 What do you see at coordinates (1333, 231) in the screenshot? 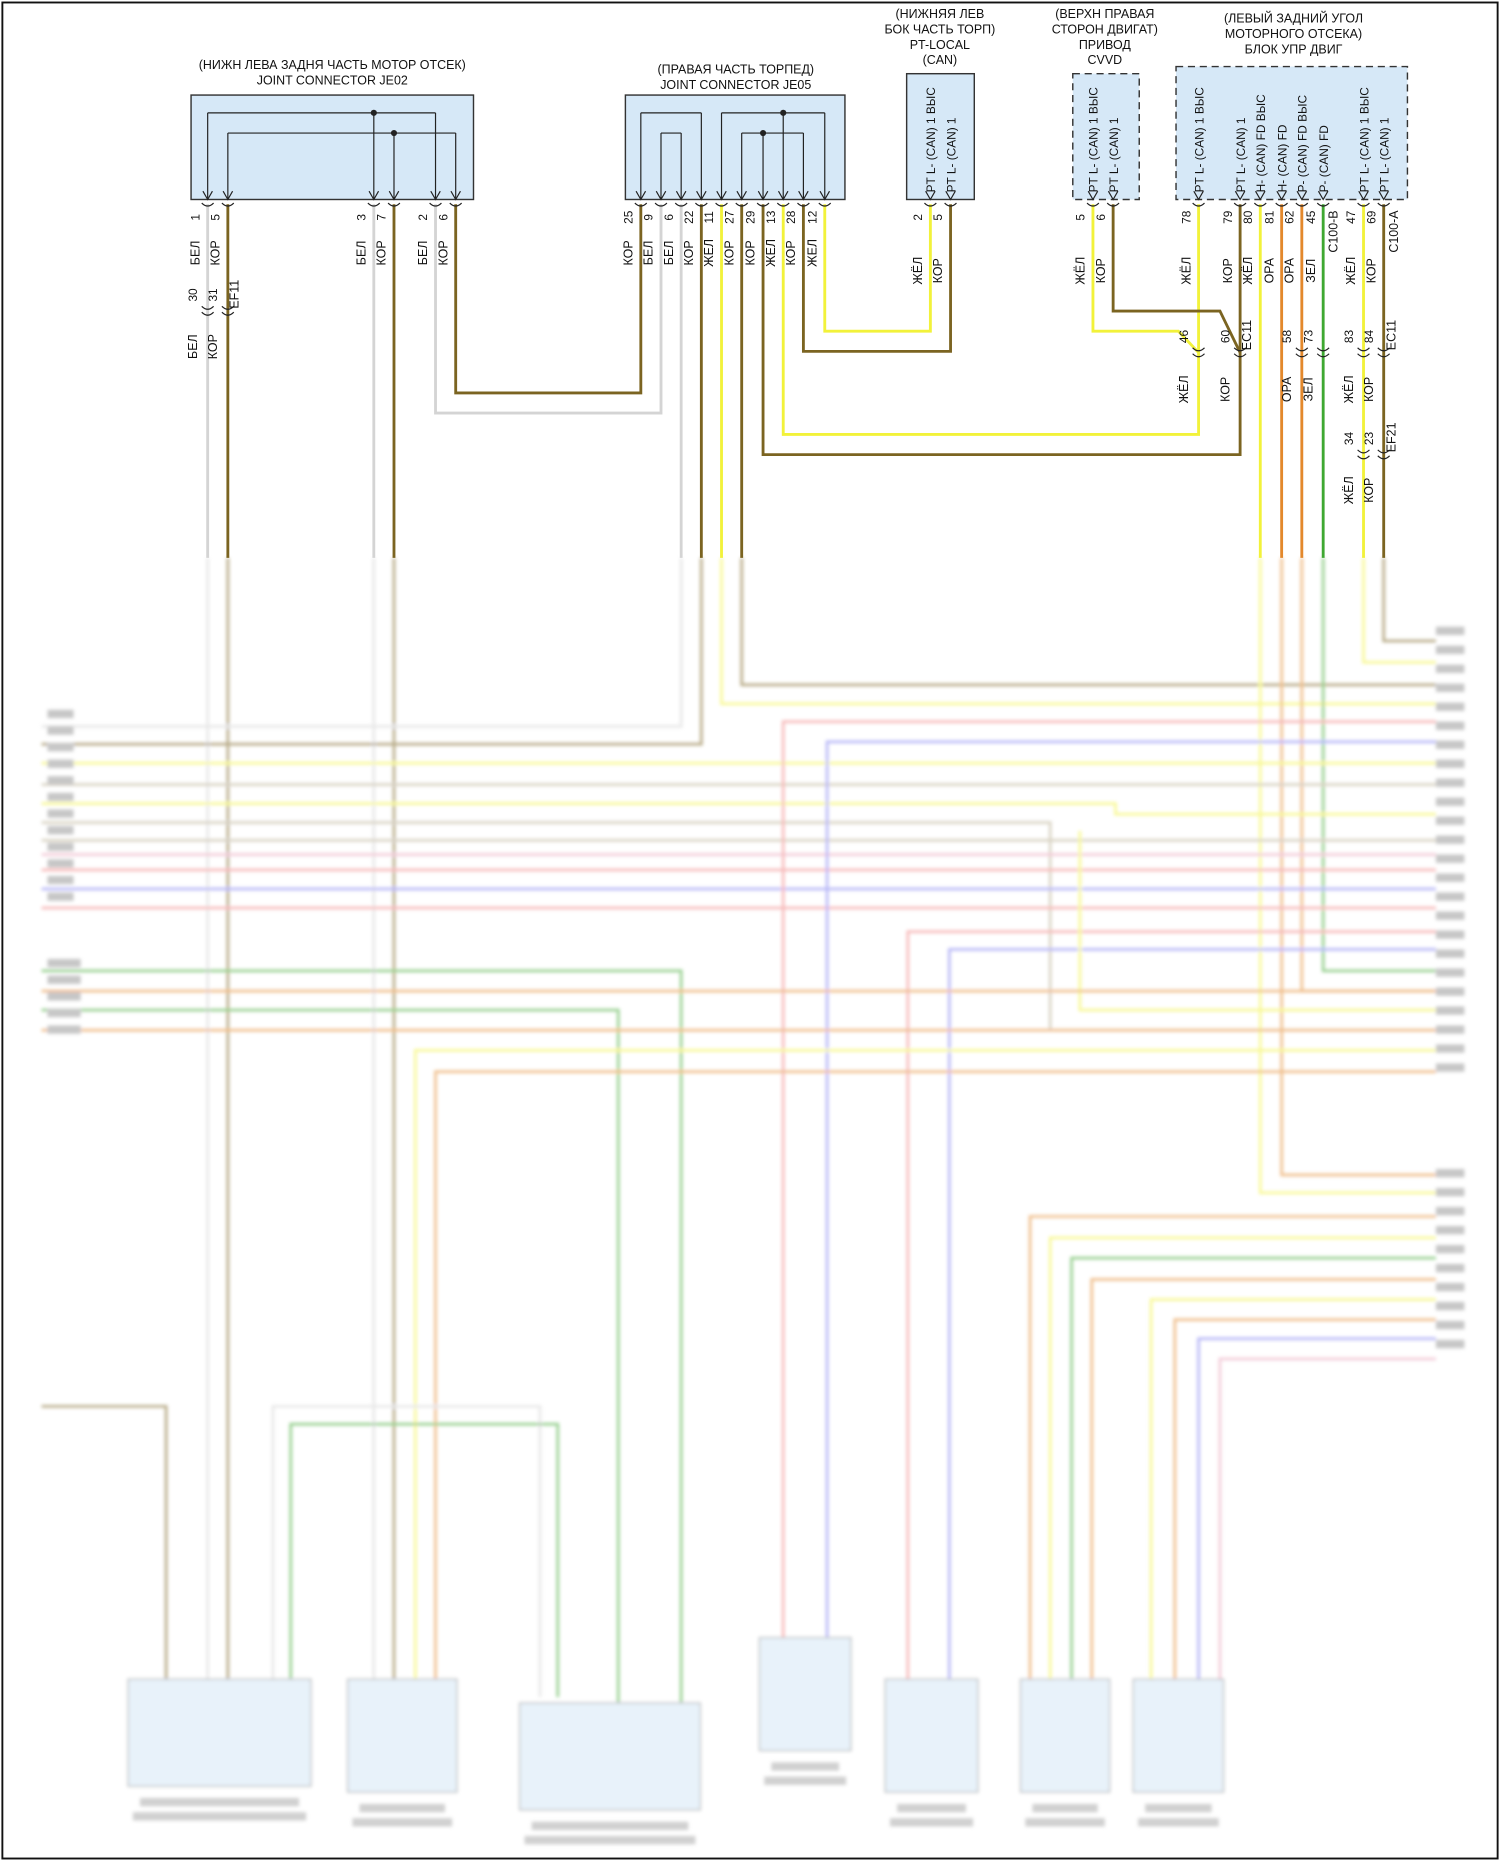
I see `sub-connector-label: C100-B` at bounding box center [1333, 231].